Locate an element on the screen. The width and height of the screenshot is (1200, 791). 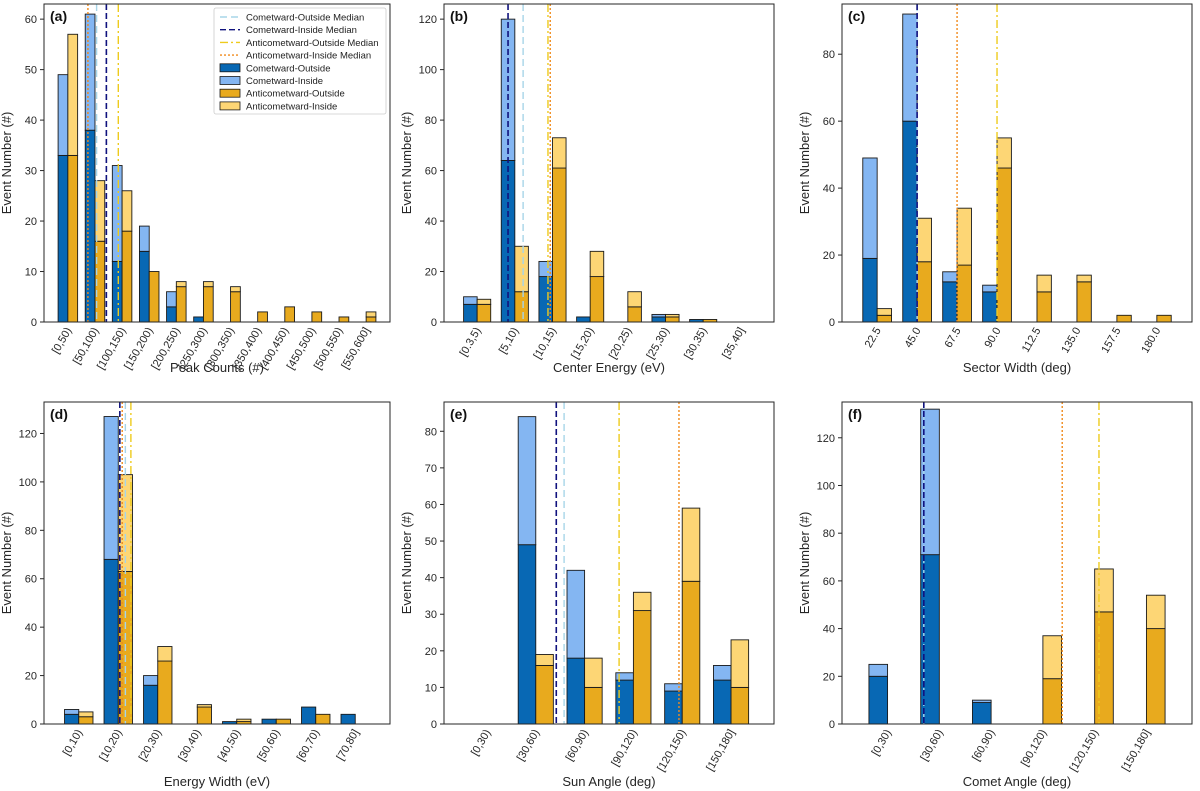
x-axis-label: Energy Width (eV) is located at coordinates (217, 781).